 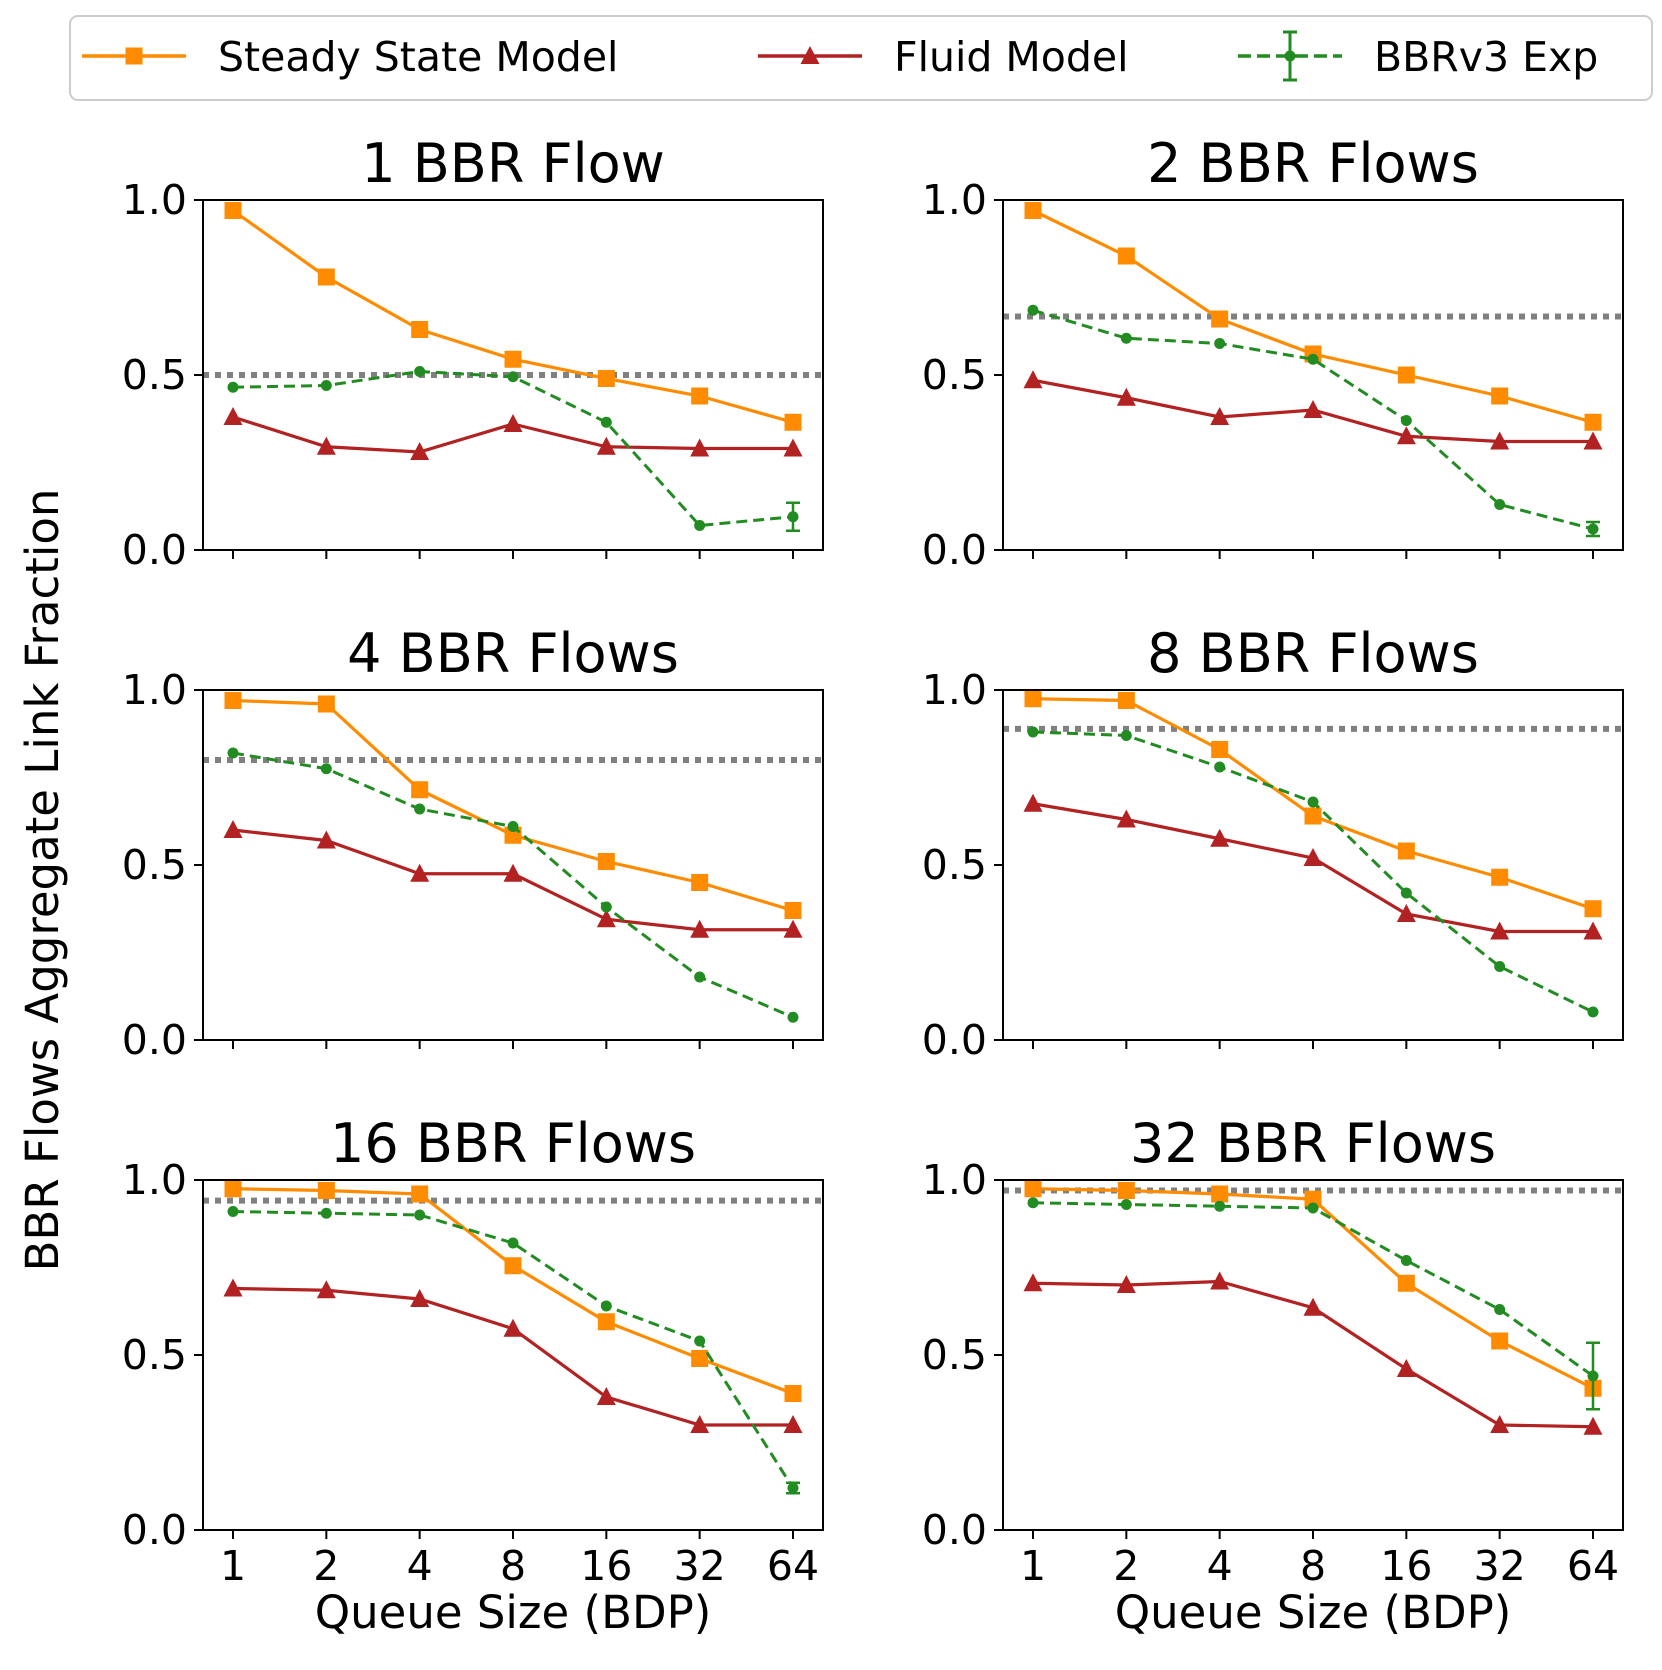 What do you see at coordinates (513, 653) in the screenshot?
I see `panel-title: 4 BBR Flows` at bounding box center [513, 653].